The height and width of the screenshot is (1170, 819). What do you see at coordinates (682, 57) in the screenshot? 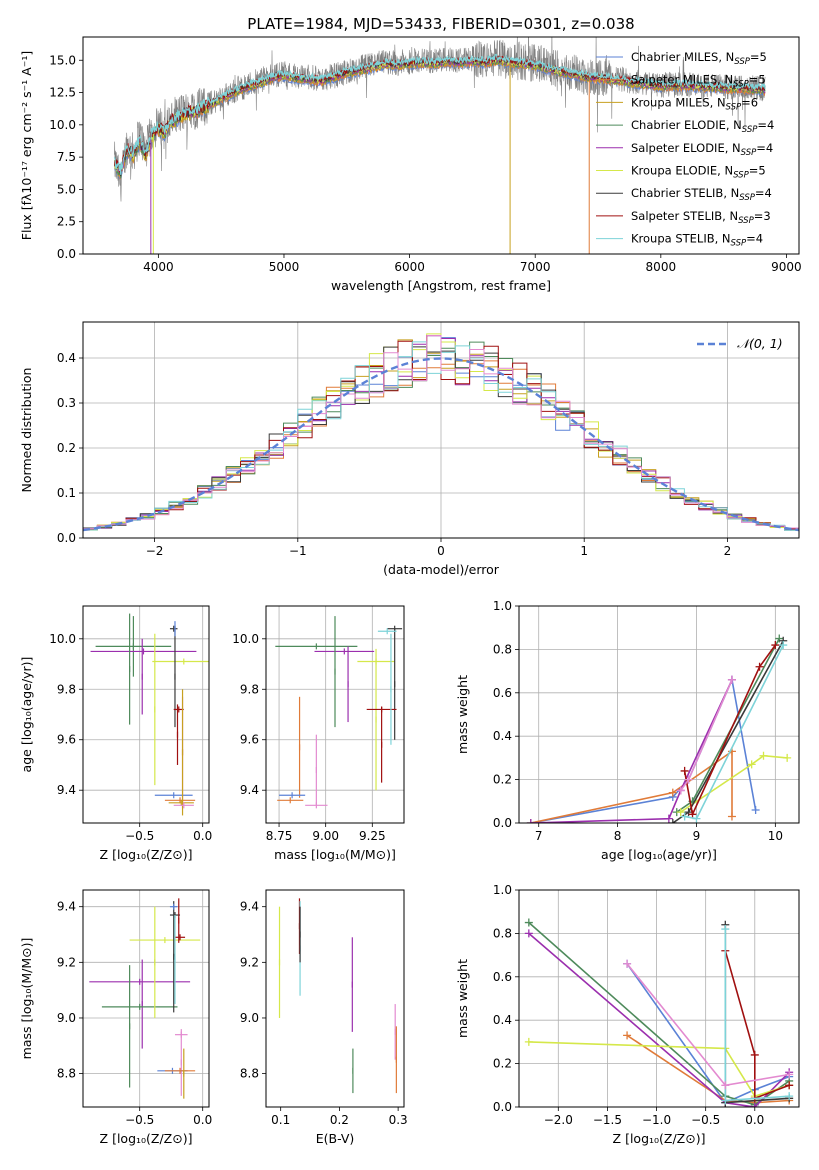
I see `legend-label: Chabrier MILES, N` at bounding box center [682, 57].